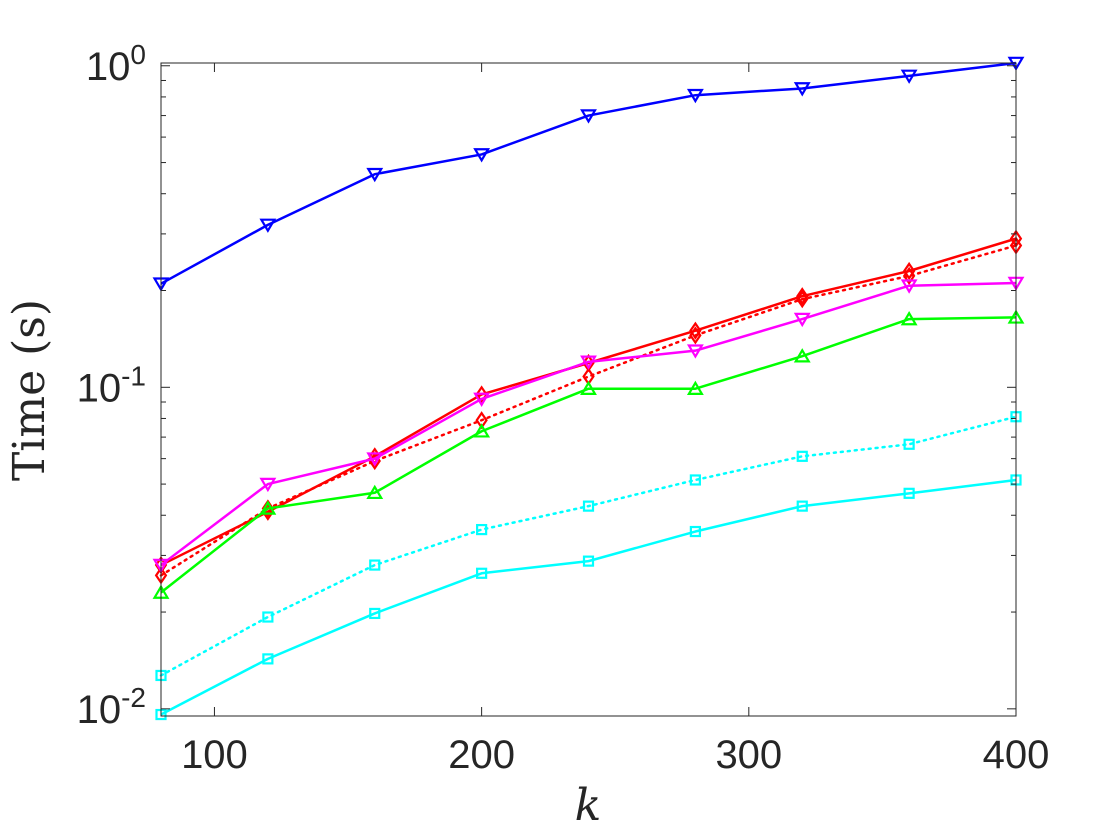 This screenshot has height=840, width=1120. Describe the element at coordinates (111, 385) in the screenshot. I see `y-tick-label: 10⁻¹` at that location.